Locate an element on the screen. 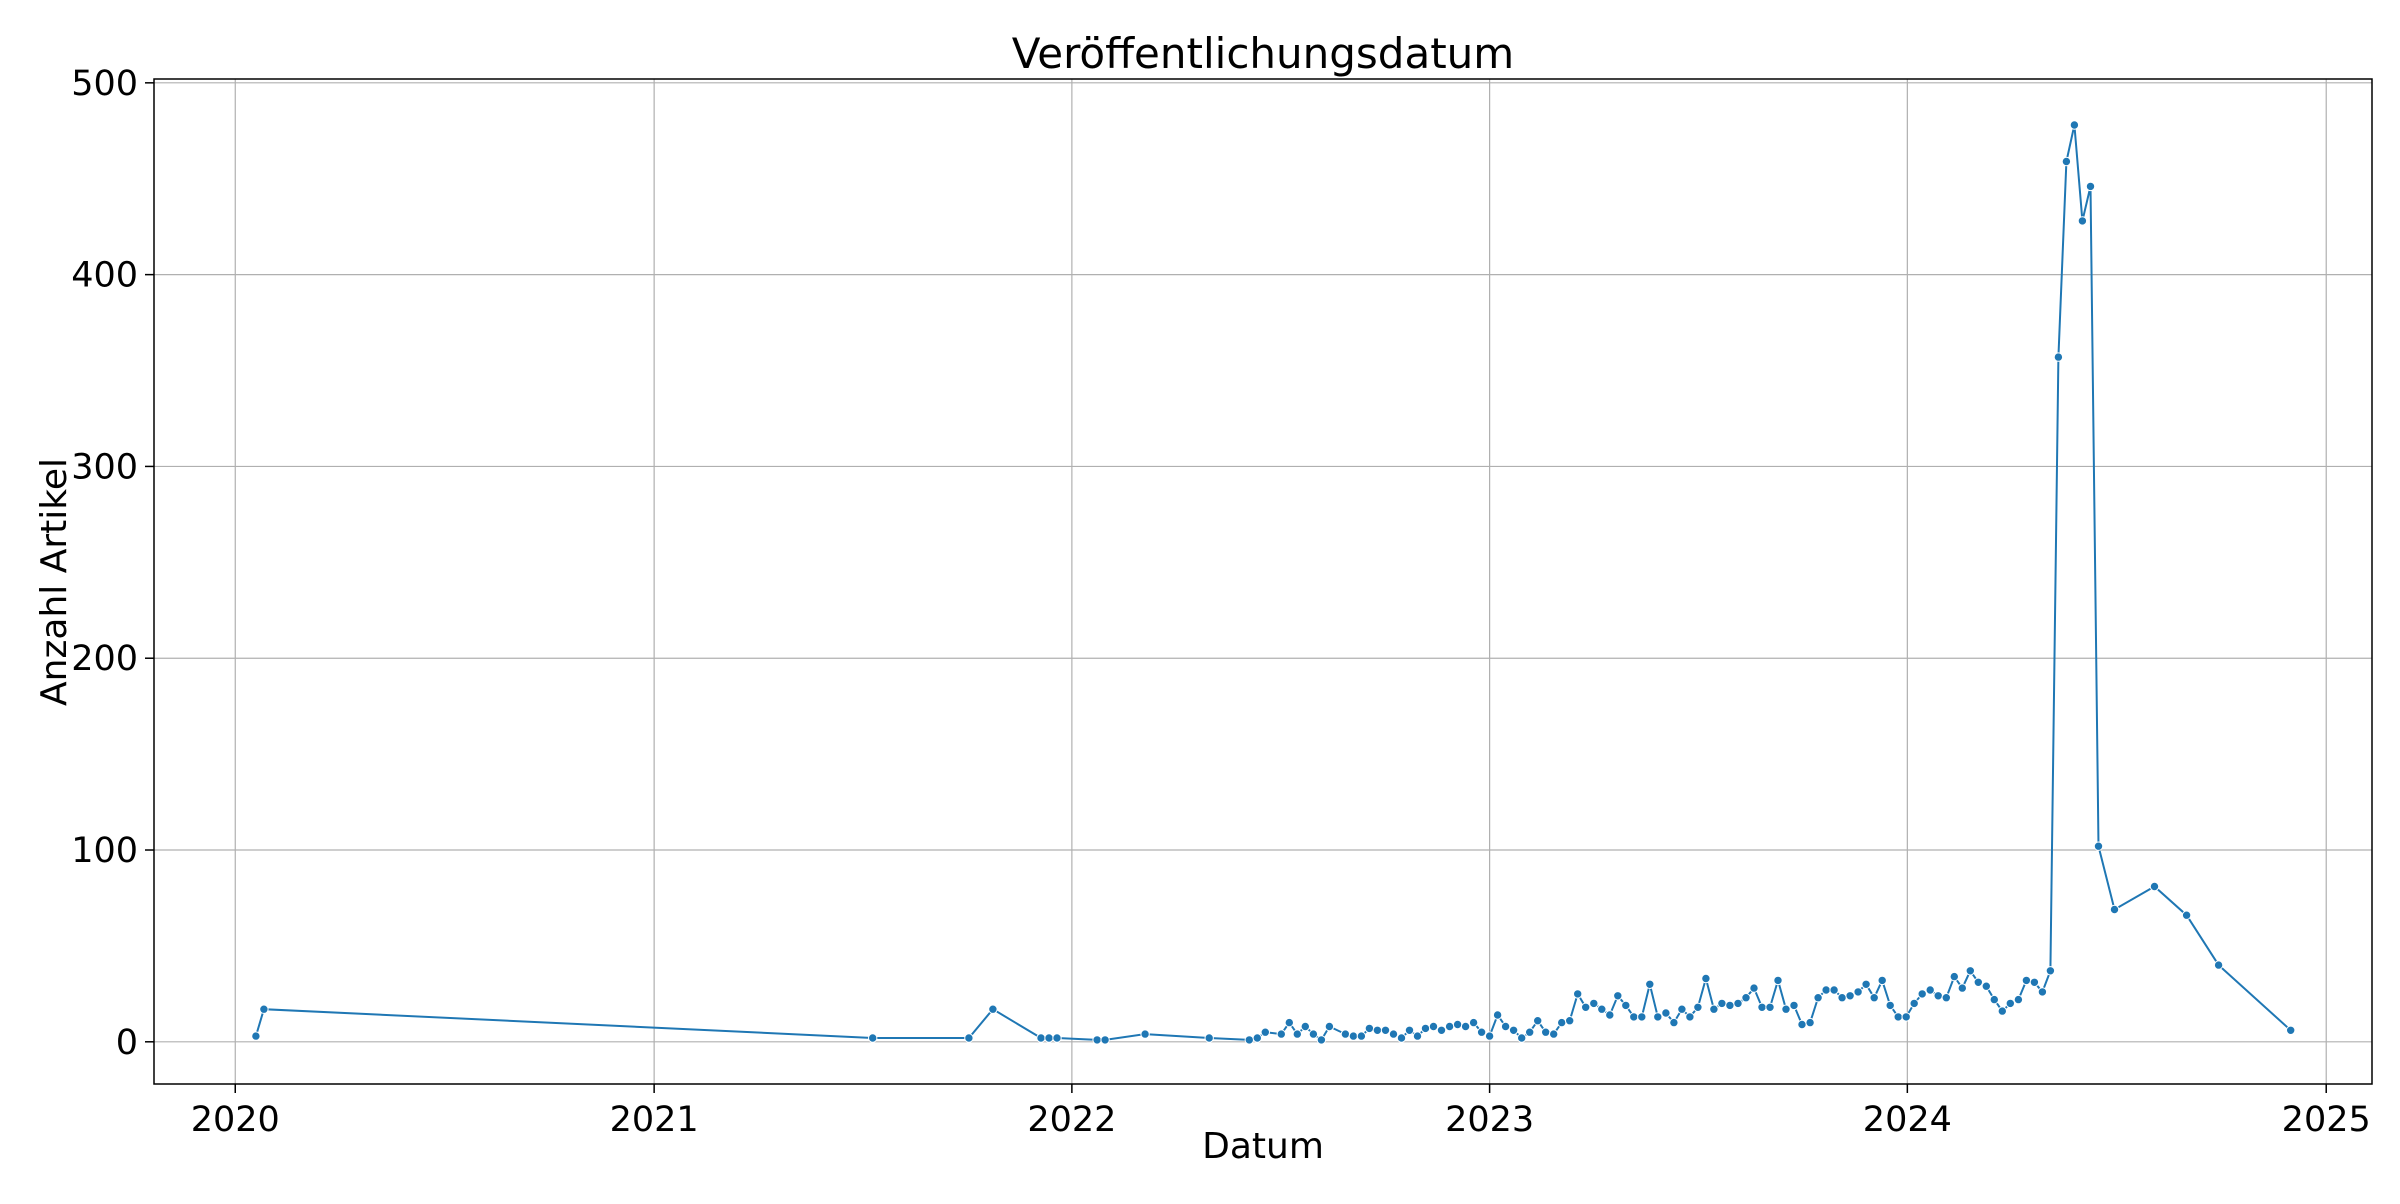 This screenshot has width=2400, height=1204. x-axis-label: Datum is located at coordinates (1263, 1146).